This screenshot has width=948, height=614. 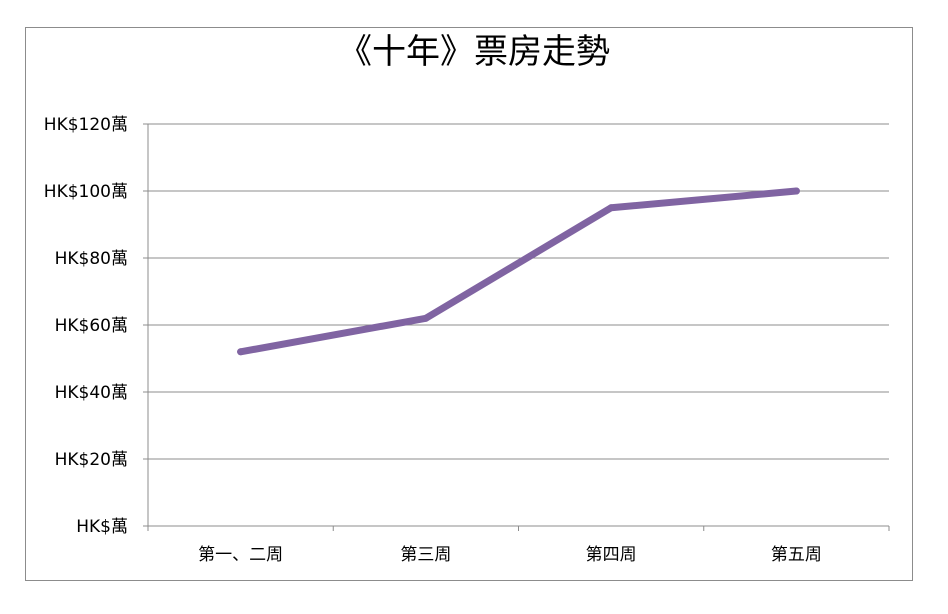 What do you see at coordinates (91, 393) in the screenshot?
I see `y-tick-label: HK$40萬` at bounding box center [91, 393].